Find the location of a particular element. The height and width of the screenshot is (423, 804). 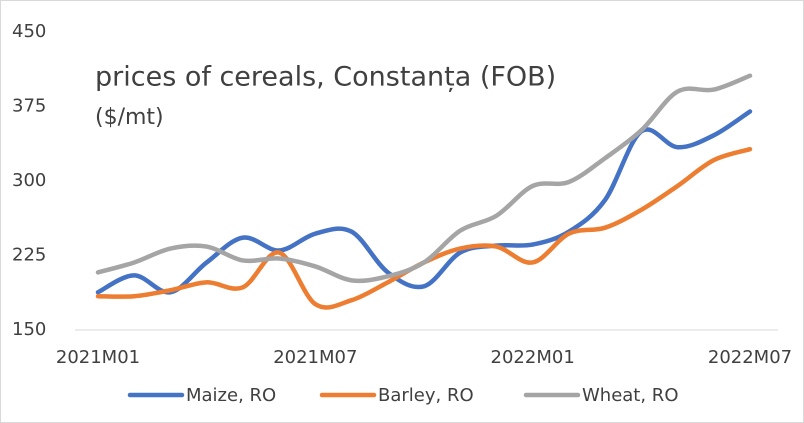

x-tick-label: 2021M07 is located at coordinates (315, 357).